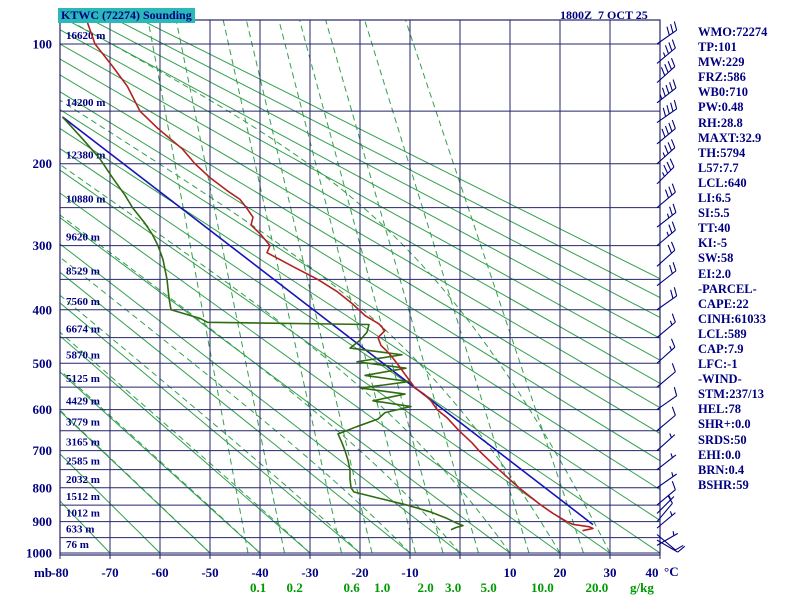 This screenshot has height=600, width=800. I want to click on height-label: 2585 m, so click(83, 462).